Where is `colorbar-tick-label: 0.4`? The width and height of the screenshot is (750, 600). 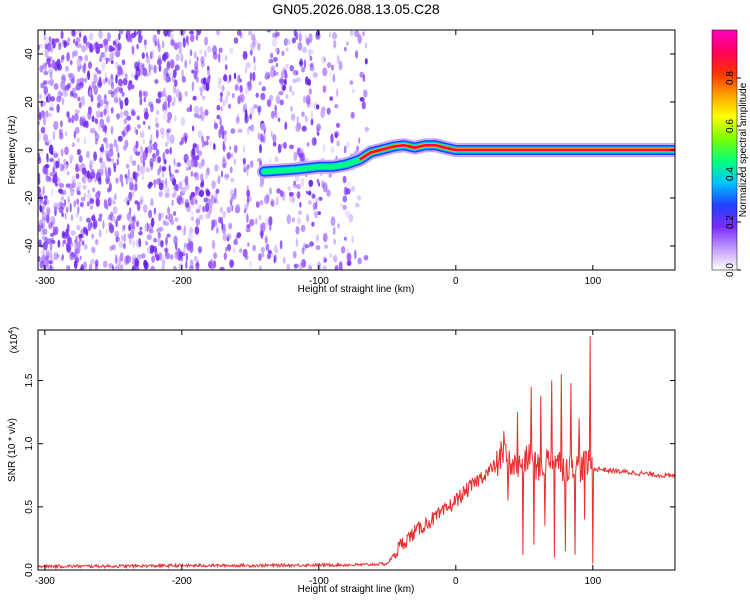
colorbar-tick-label: 0.4 is located at coordinates (730, 174).